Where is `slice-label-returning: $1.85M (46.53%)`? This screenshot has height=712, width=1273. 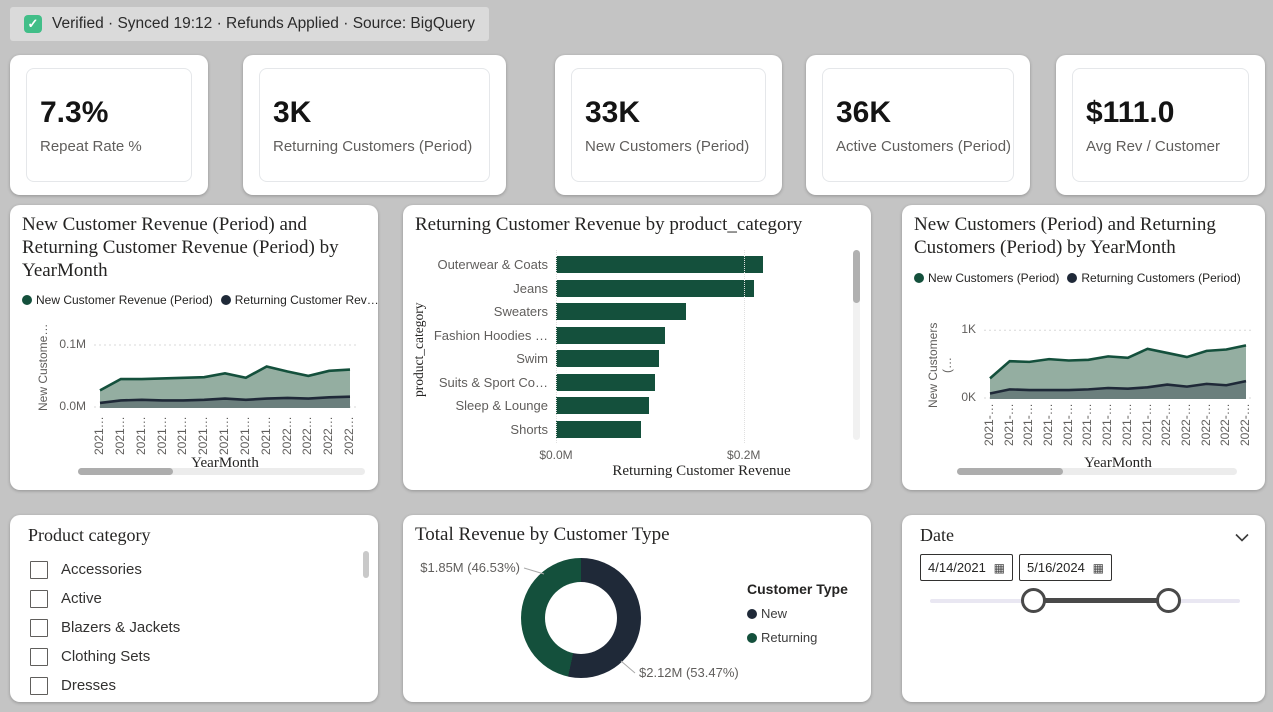 slice-label-returning: $1.85M (46.53%) is located at coordinates (470, 567).